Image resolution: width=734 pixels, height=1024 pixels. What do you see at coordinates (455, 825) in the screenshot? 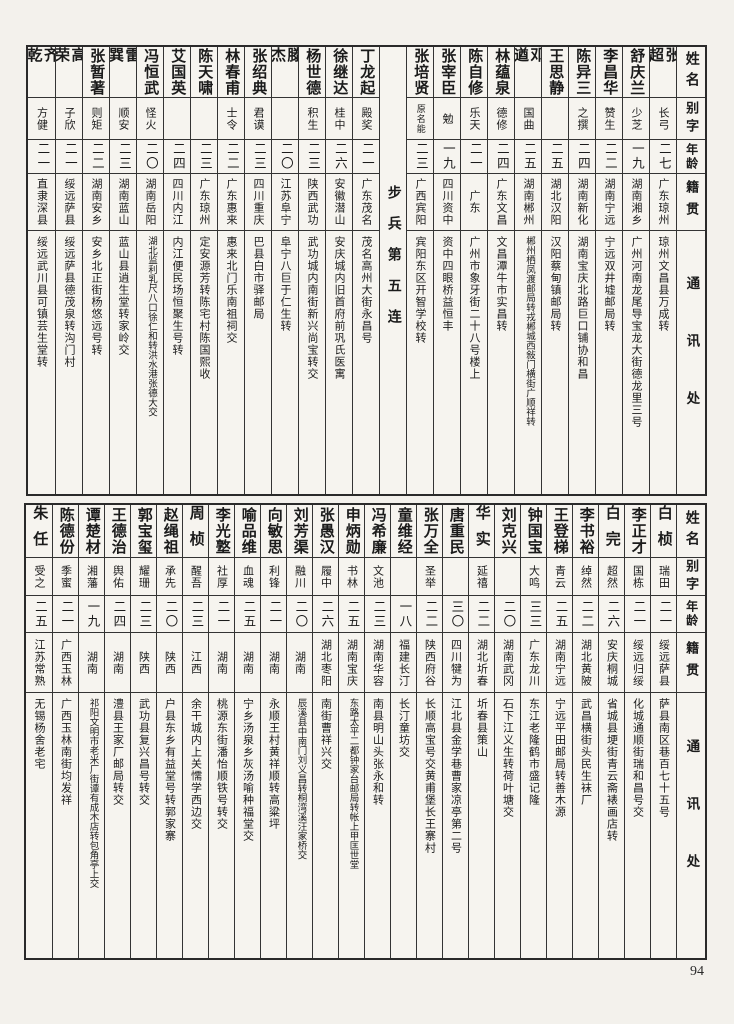
I see `contact-cell: 江北县金学巷曹家凉亭第二号` at bounding box center [455, 825].